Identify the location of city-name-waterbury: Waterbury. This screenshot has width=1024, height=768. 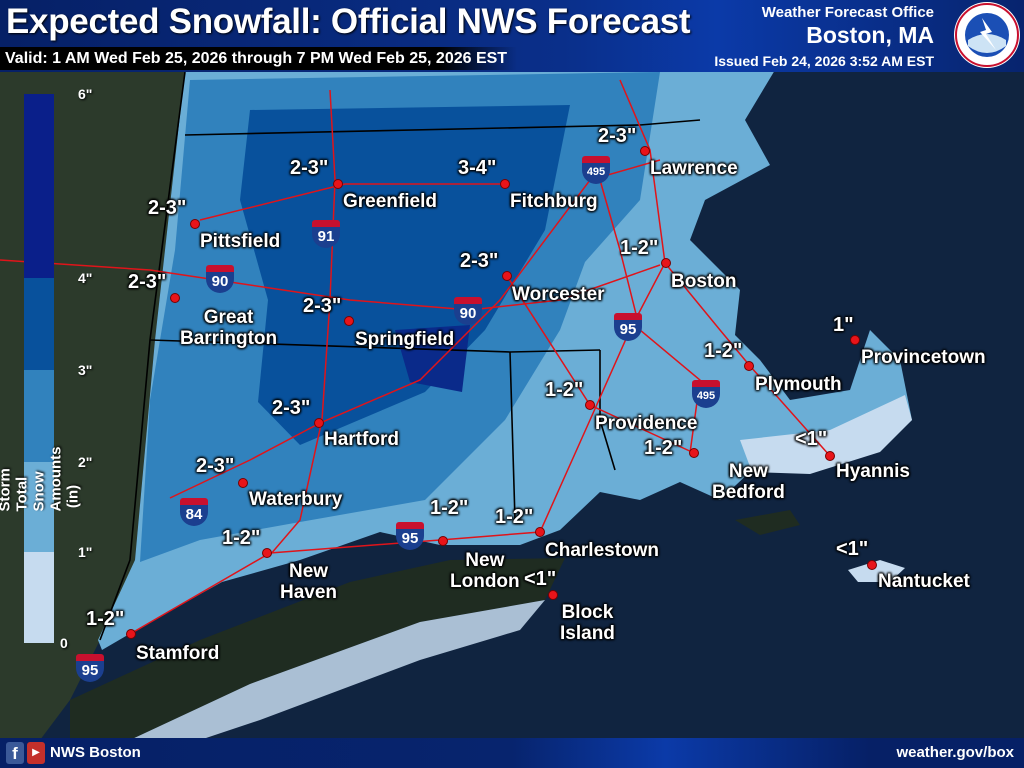
(296, 499).